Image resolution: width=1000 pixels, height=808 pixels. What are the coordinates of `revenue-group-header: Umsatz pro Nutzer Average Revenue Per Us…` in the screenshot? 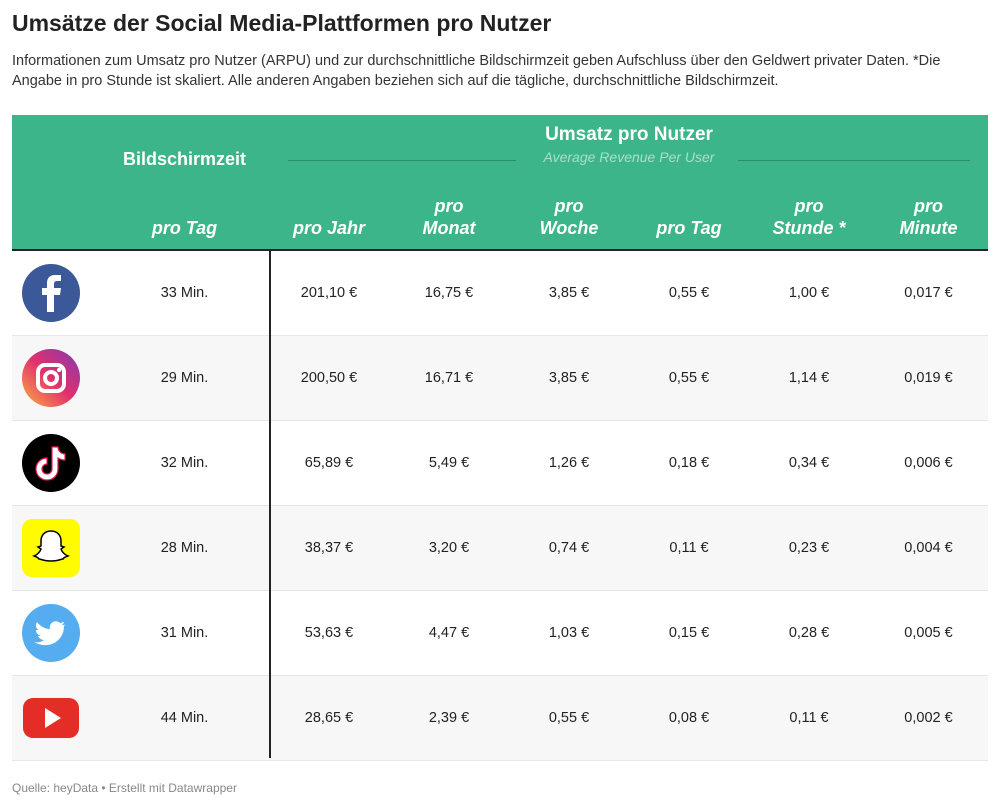 It's located at (629, 148).